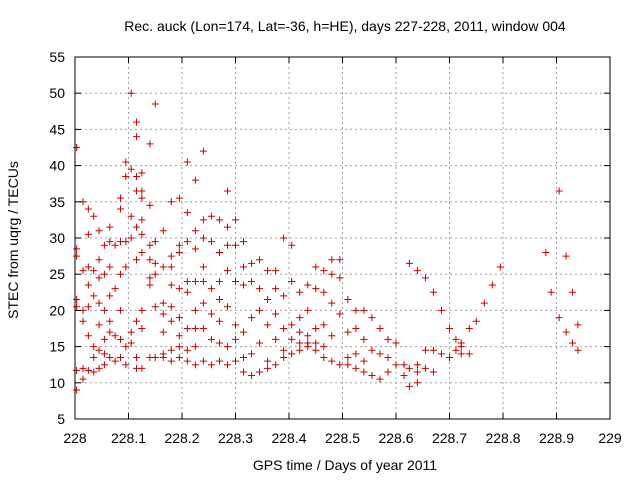  What do you see at coordinates (395, 438) in the screenshot?
I see `x-tick-label: 228.6` at bounding box center [395, 438].